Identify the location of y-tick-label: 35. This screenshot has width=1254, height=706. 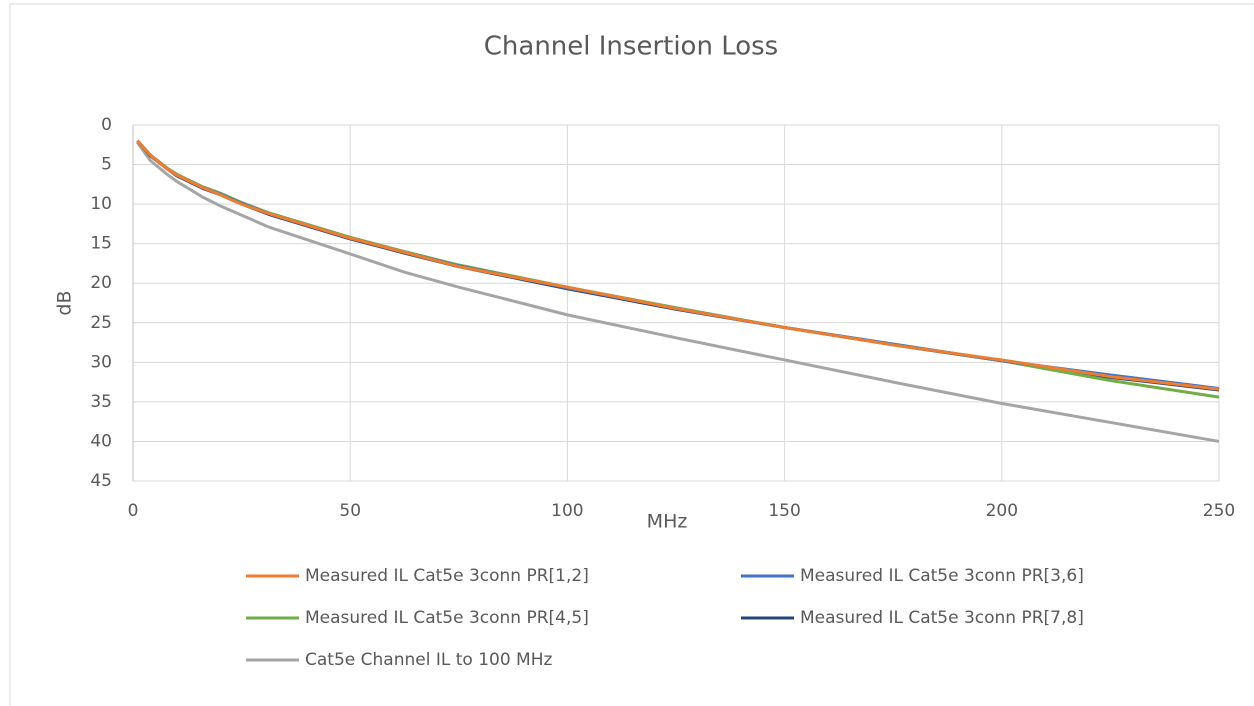
(101, 402).